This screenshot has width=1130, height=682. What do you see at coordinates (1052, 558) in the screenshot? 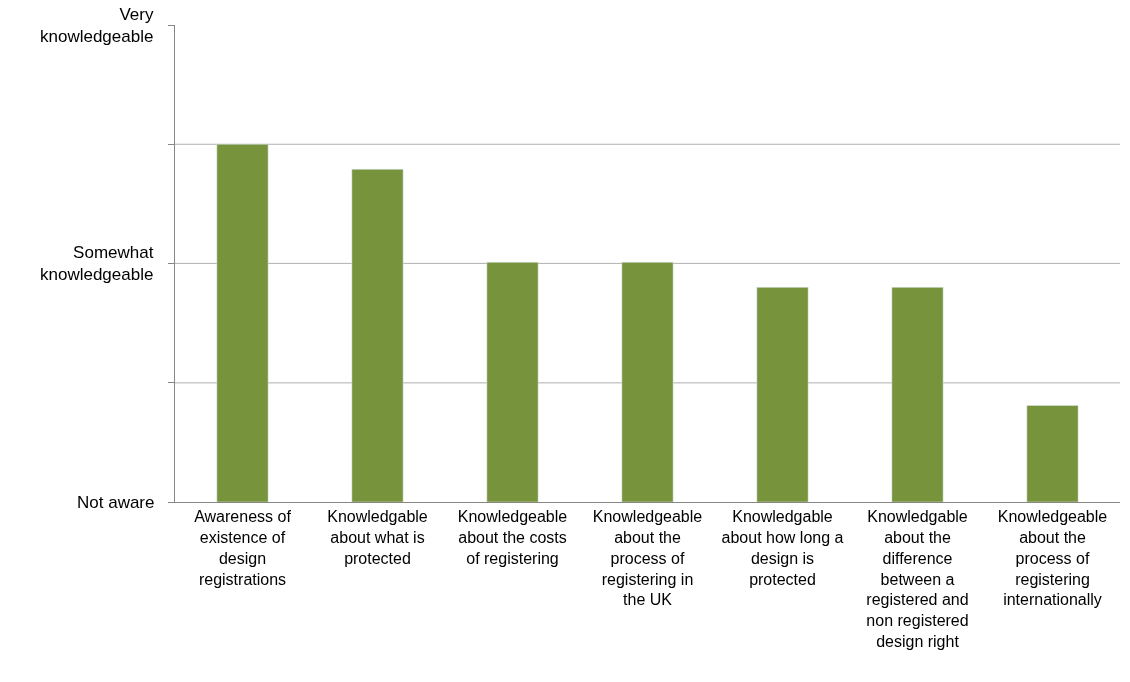
I see `x-tick-label: Knowledgeable about the process of registering internationally` at bounding box center [1052, 558].